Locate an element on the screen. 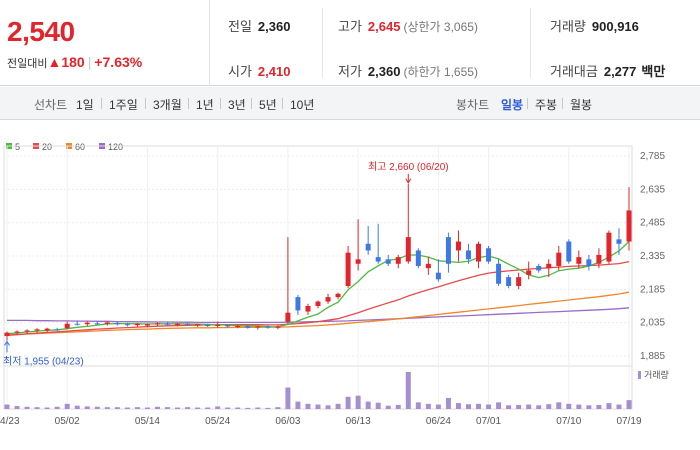  stat-label: 고가 is located at coordinates (350, 26).